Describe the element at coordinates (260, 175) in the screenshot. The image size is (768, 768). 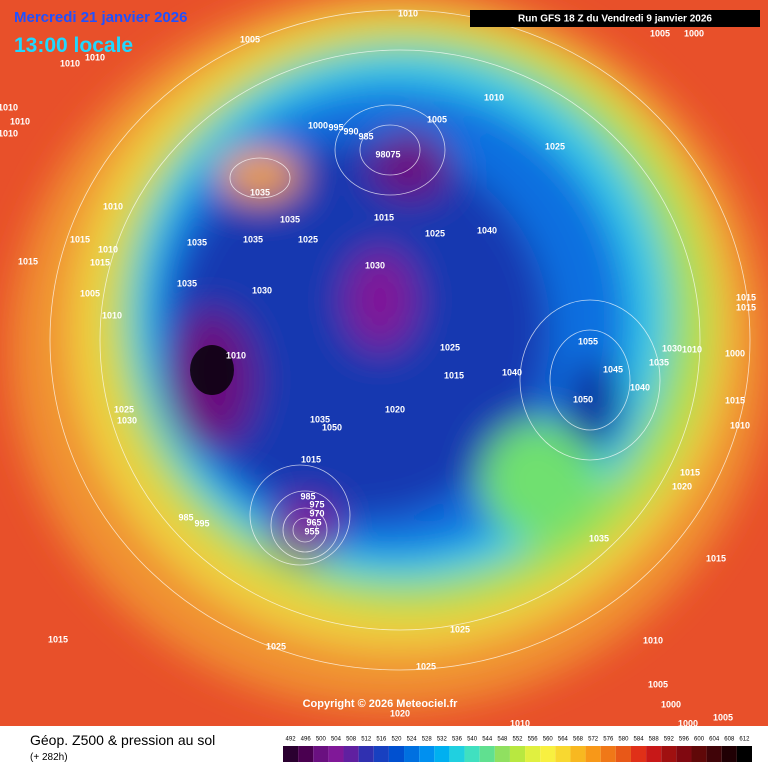
I see `field-orange-high` at that location.